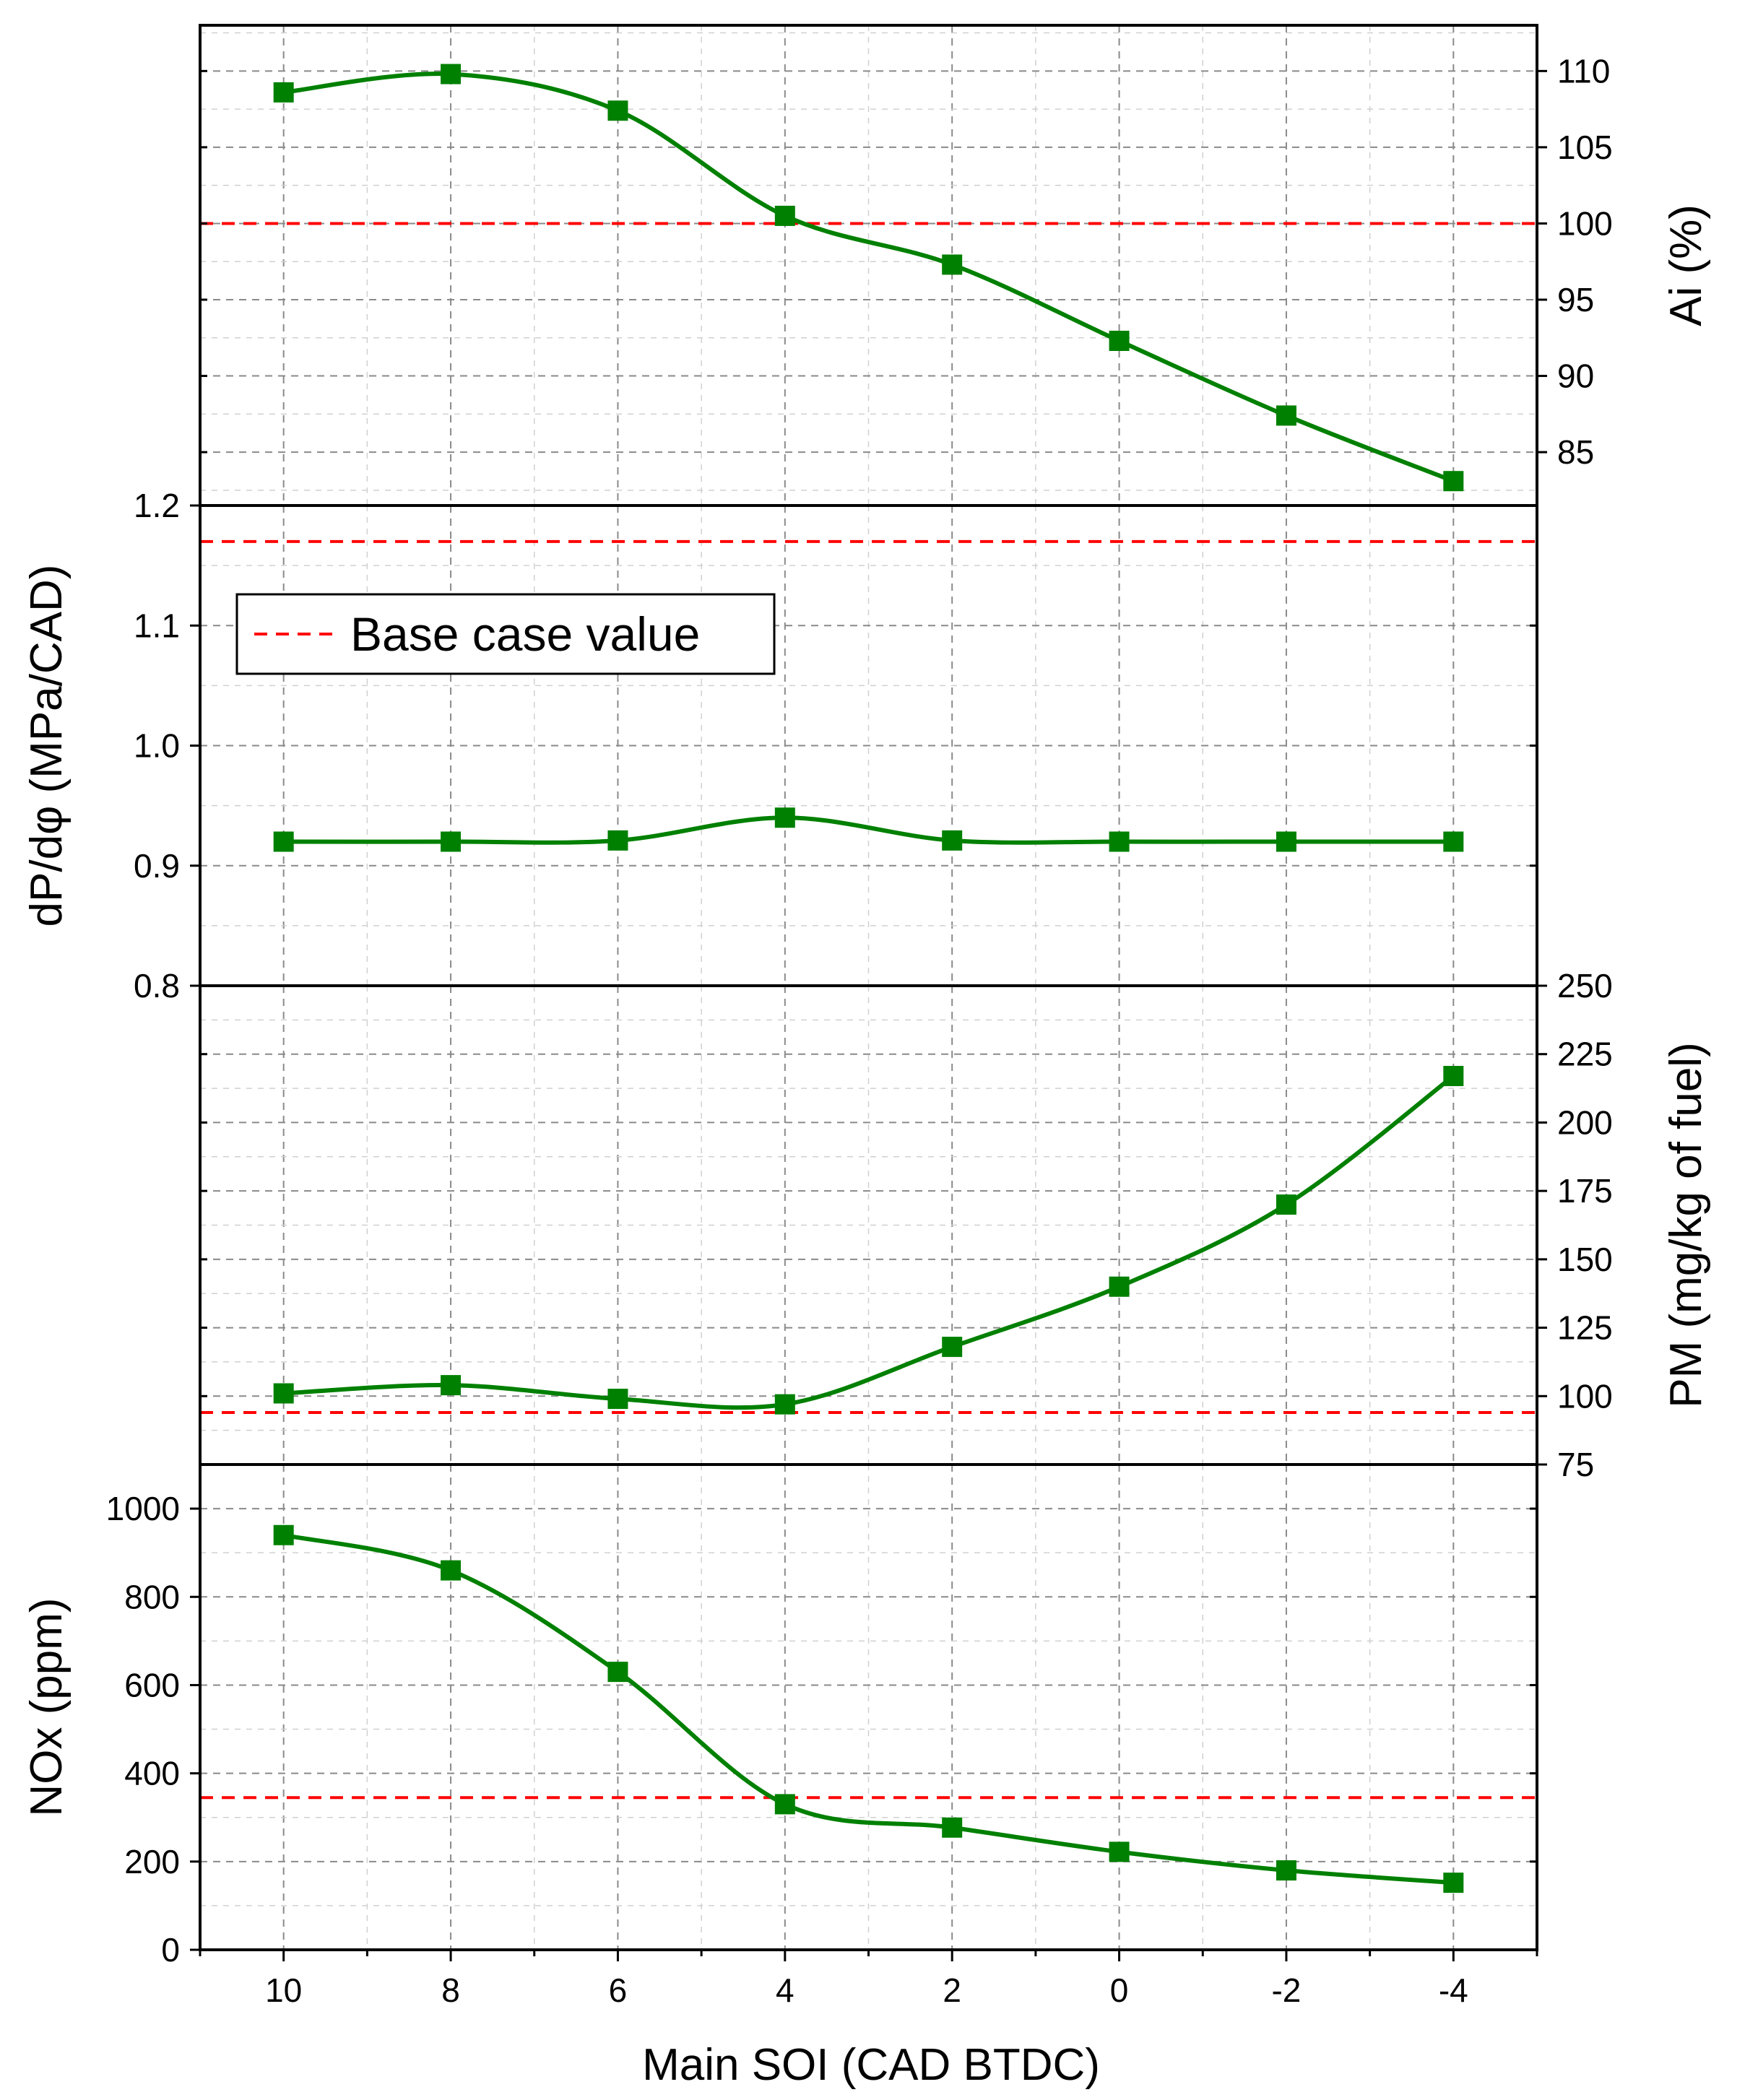 The image size is (1745, 2100). Describe the element at coordinates (47, 746) in the screenshot. I see `dpdphi-y-axis-title: dP/dφ (MPa/CAD)` at that location.